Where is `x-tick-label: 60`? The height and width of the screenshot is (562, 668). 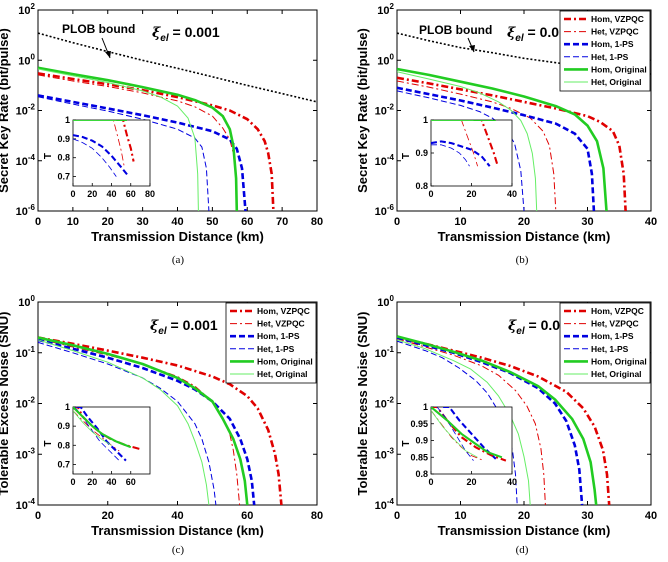 x-tick-label: 60 is located at coordinates (247, 516).